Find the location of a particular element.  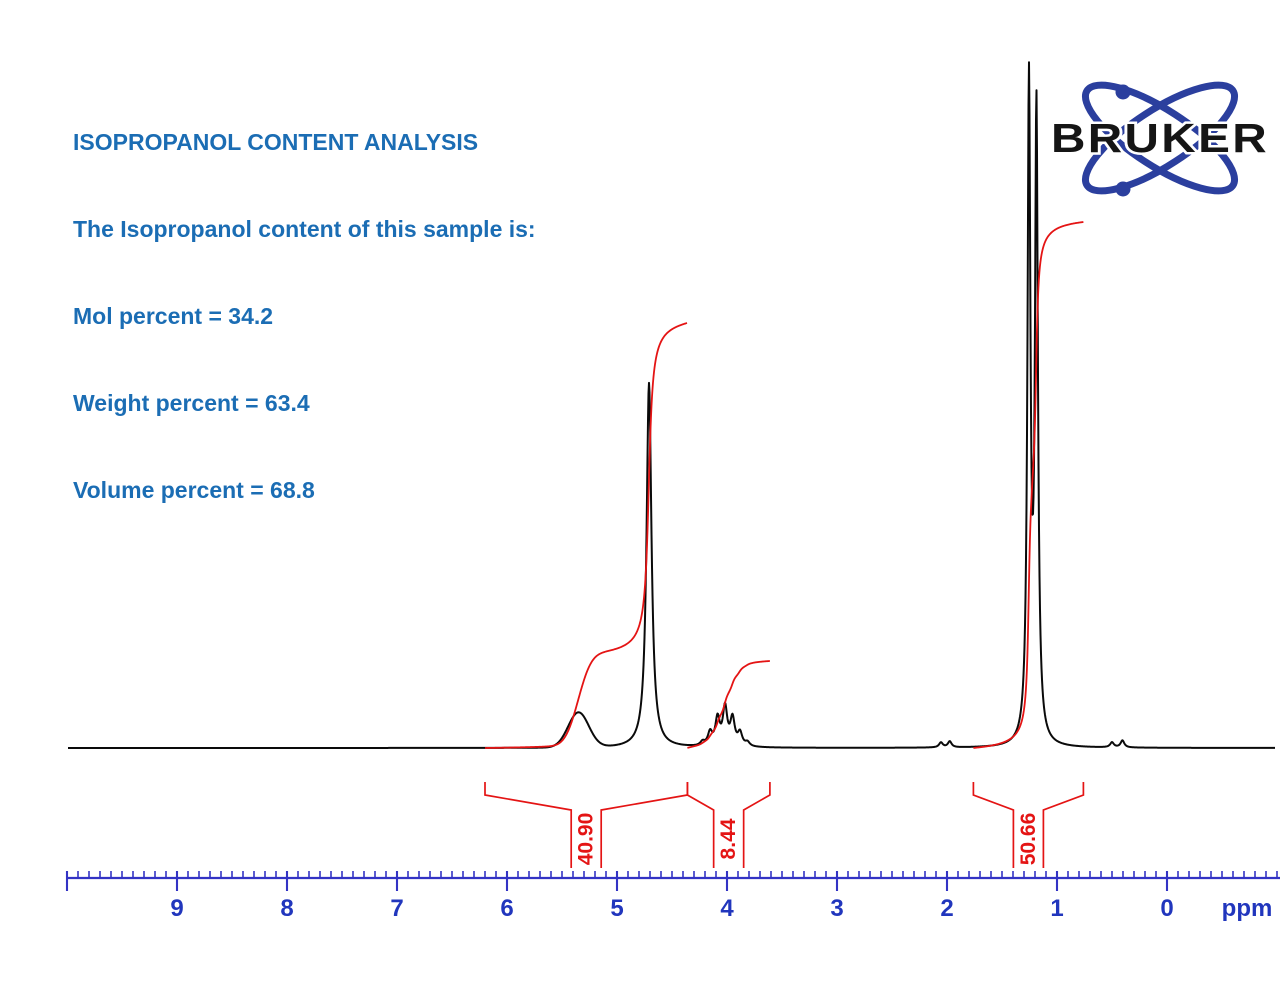

brand-text: BRUKER is located at coordinates (1160, 138).